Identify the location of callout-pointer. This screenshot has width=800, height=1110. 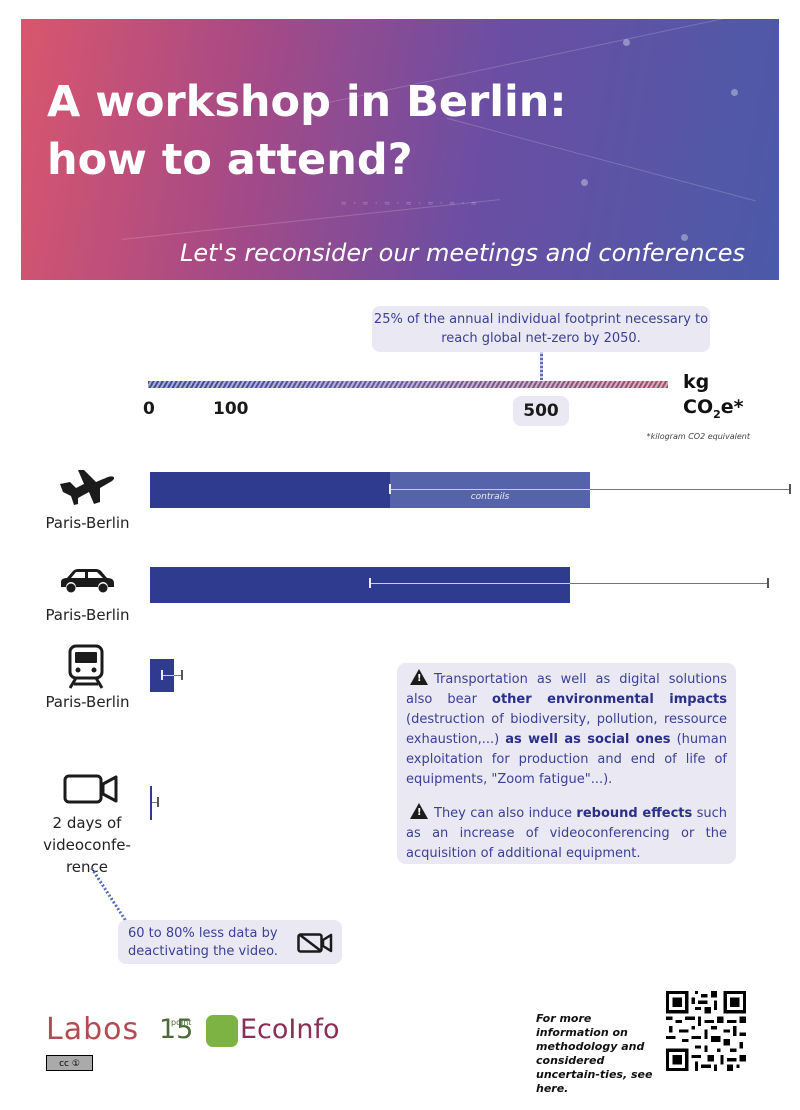
(541, 366).